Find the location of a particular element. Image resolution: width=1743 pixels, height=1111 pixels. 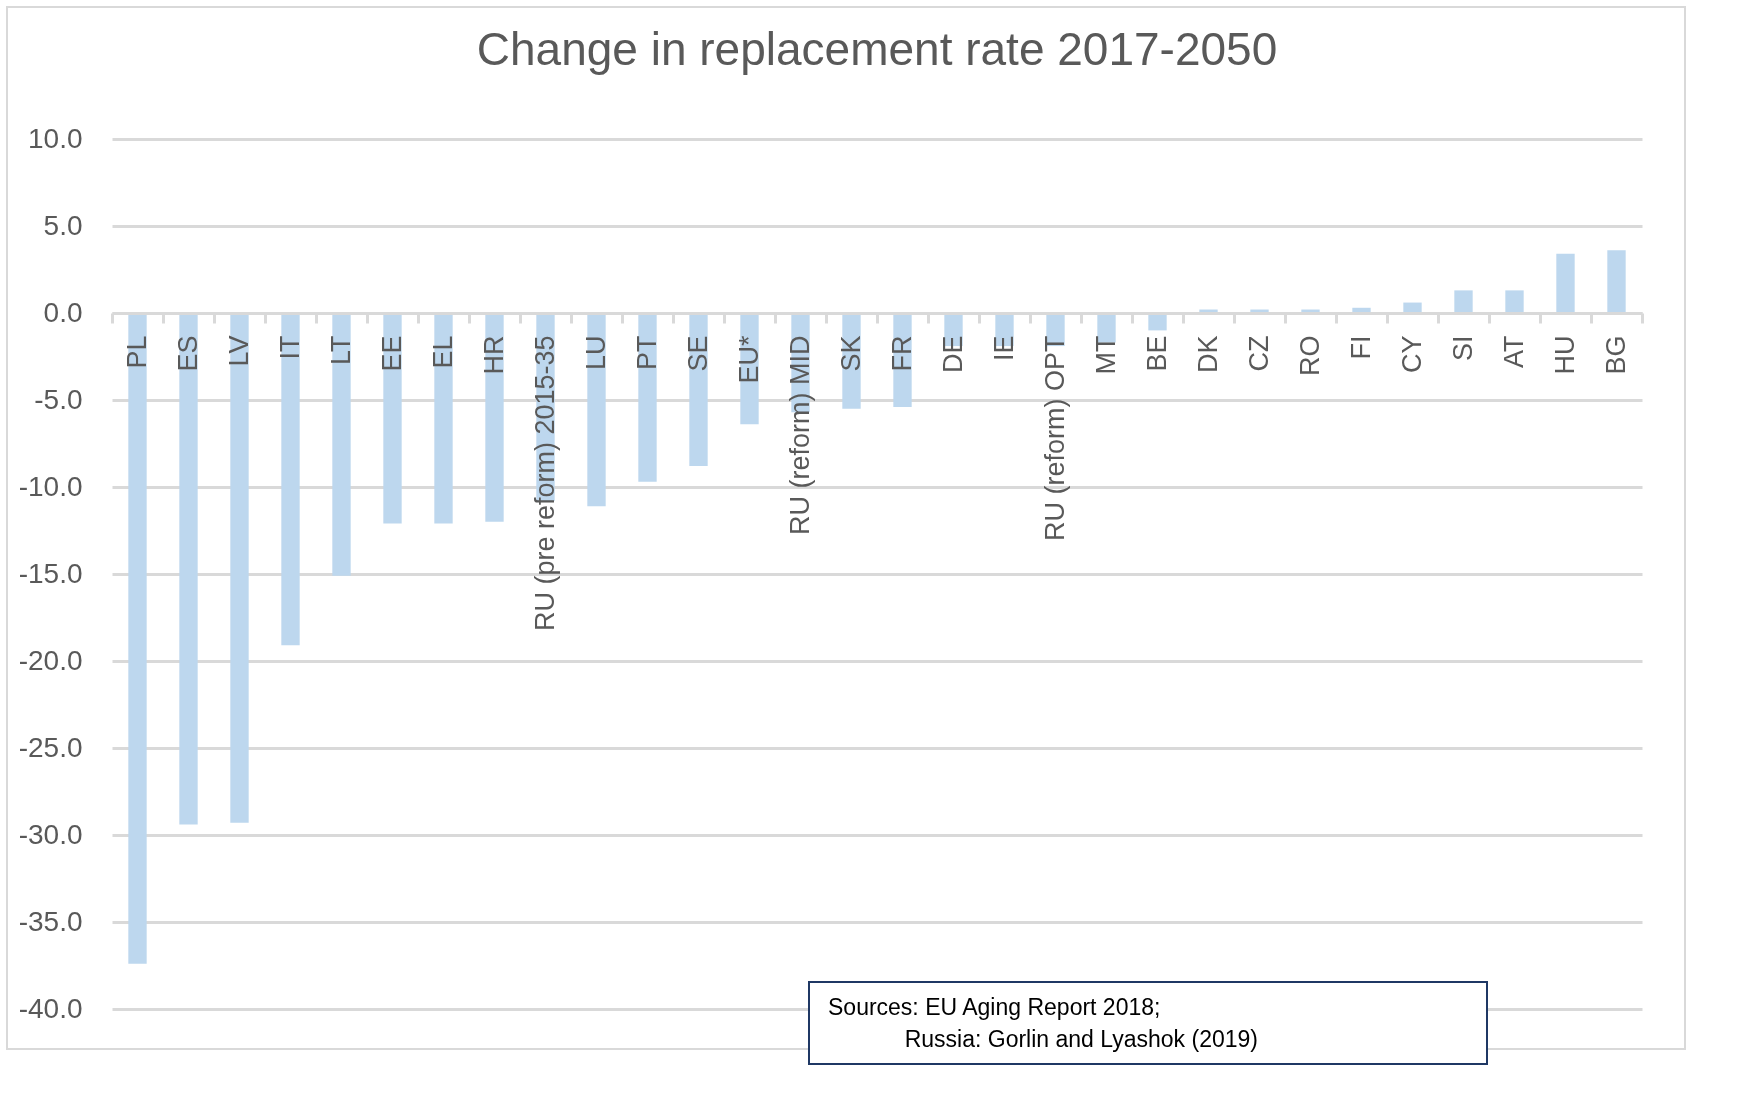

x-tick-label: IE is located at coordinates (1004, 348).